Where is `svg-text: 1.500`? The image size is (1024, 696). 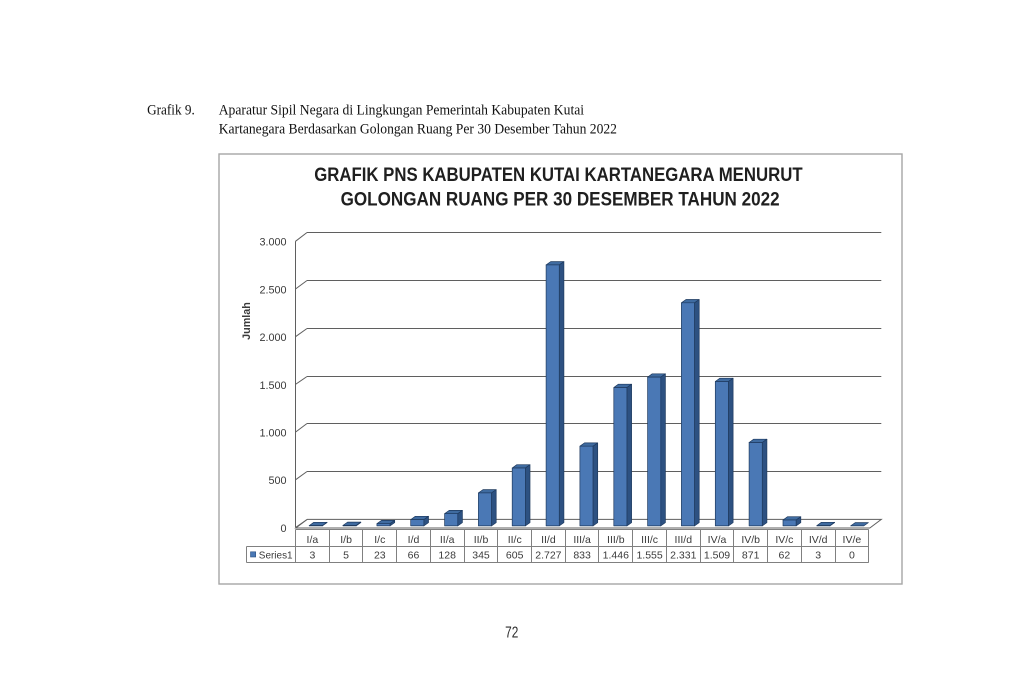 svg-text: 1.500 is located at coordinates (272, 386).